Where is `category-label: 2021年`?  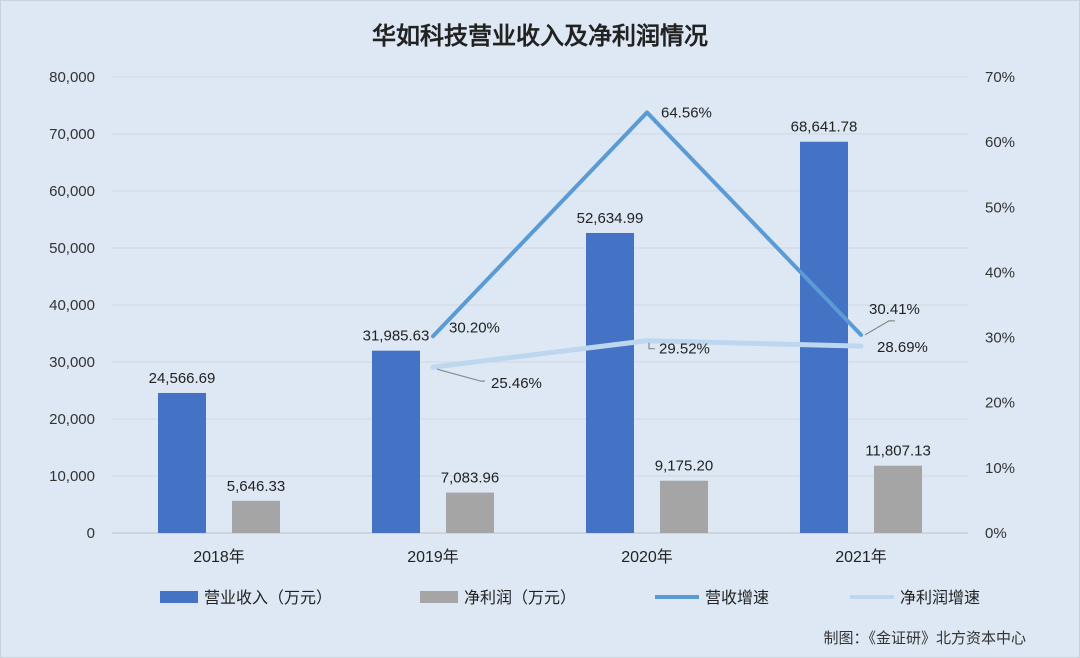
category-label: 2021年 is located at coordinates (861, 557).